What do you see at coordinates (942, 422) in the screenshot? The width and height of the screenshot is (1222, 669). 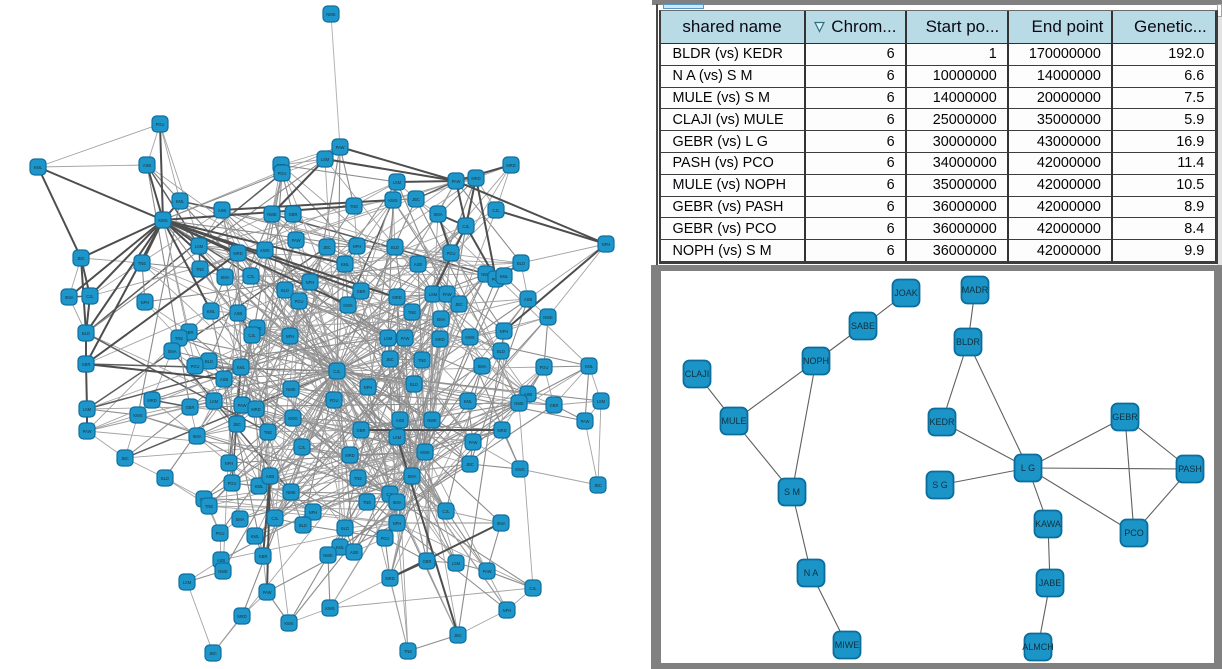 I see `svg-text: KEDR` at bounding box center [942, 422].